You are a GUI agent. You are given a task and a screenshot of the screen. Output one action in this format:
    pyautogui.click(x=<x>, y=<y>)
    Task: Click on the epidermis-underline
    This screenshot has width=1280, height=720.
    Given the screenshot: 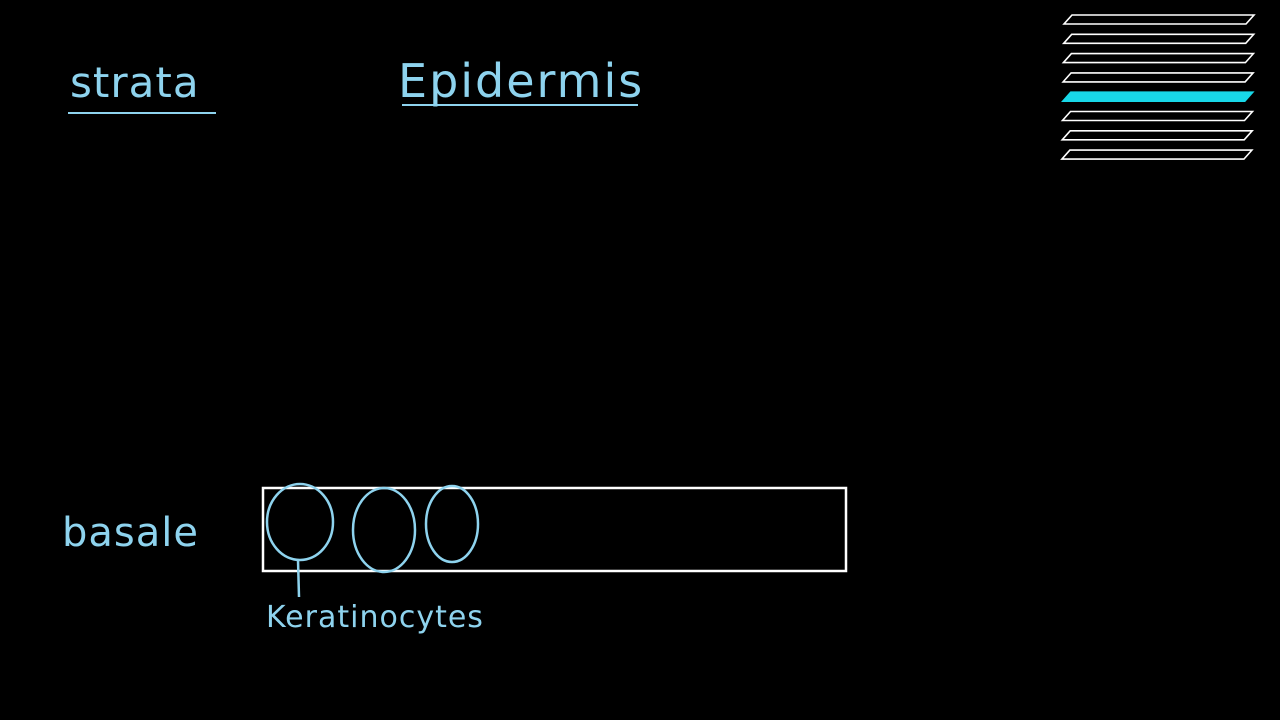 What is the action you would take?
    pyautogui.click(x=520, y=105)
    